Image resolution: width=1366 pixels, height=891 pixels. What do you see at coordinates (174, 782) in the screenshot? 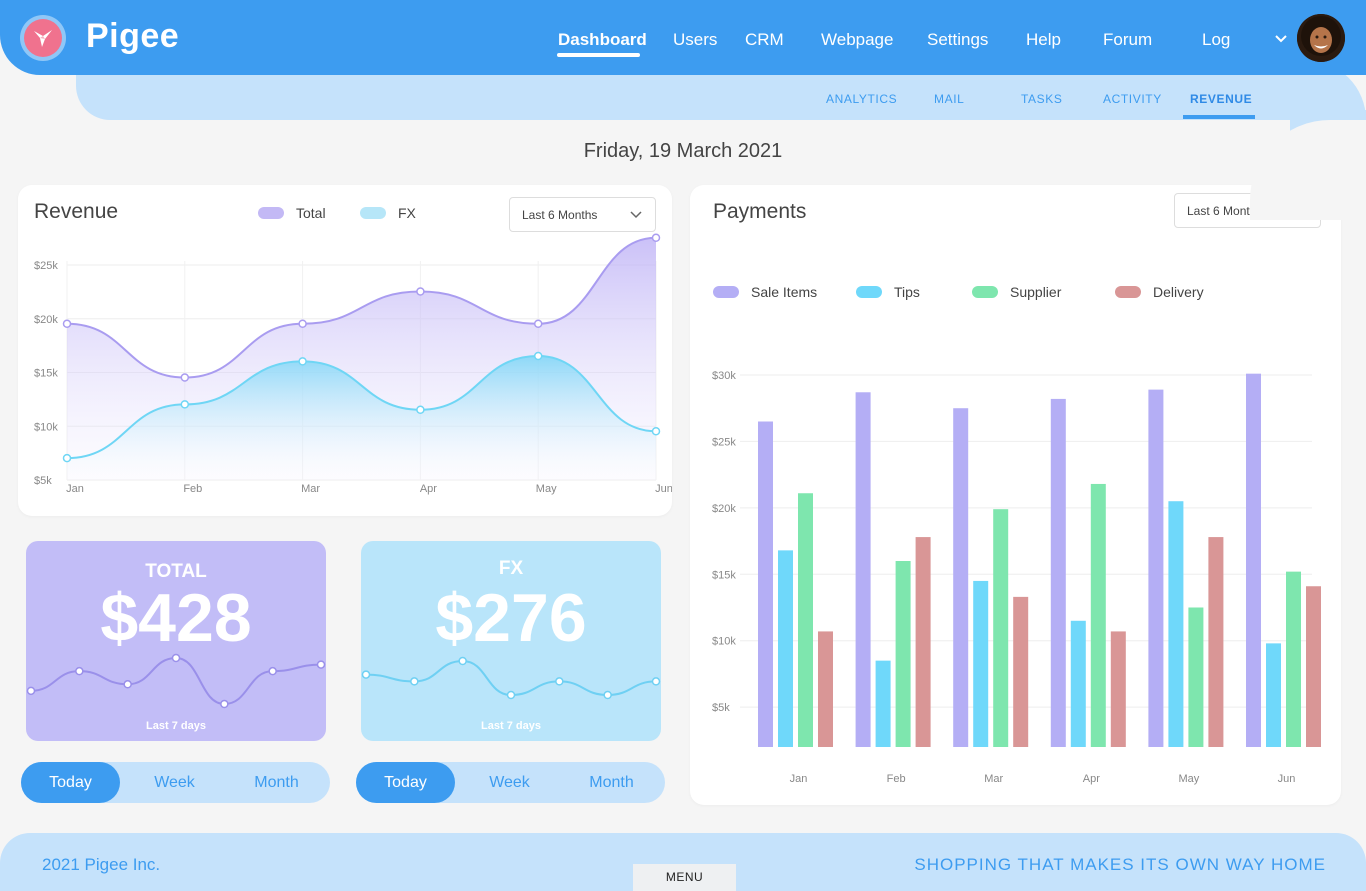
I see `total-toggle-week: Week` at bounding box center [174, 782].